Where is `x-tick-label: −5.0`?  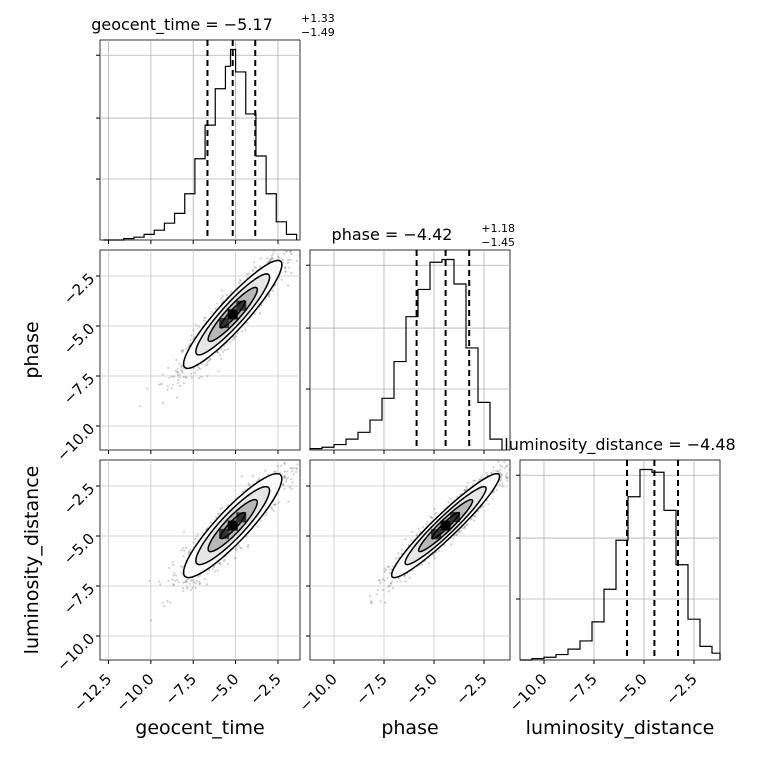
x-tick-label: −5.0 is located at coordinates (631, 689).